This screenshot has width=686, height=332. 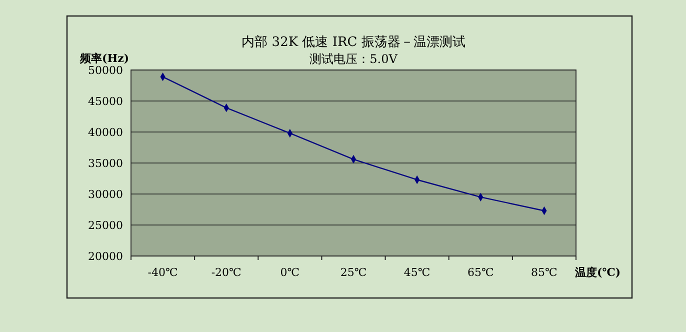 What do you see at coordinates (105, 225) in the screenshot?
I see `y-tick-label: 25000` at bounding box center [105, 225].